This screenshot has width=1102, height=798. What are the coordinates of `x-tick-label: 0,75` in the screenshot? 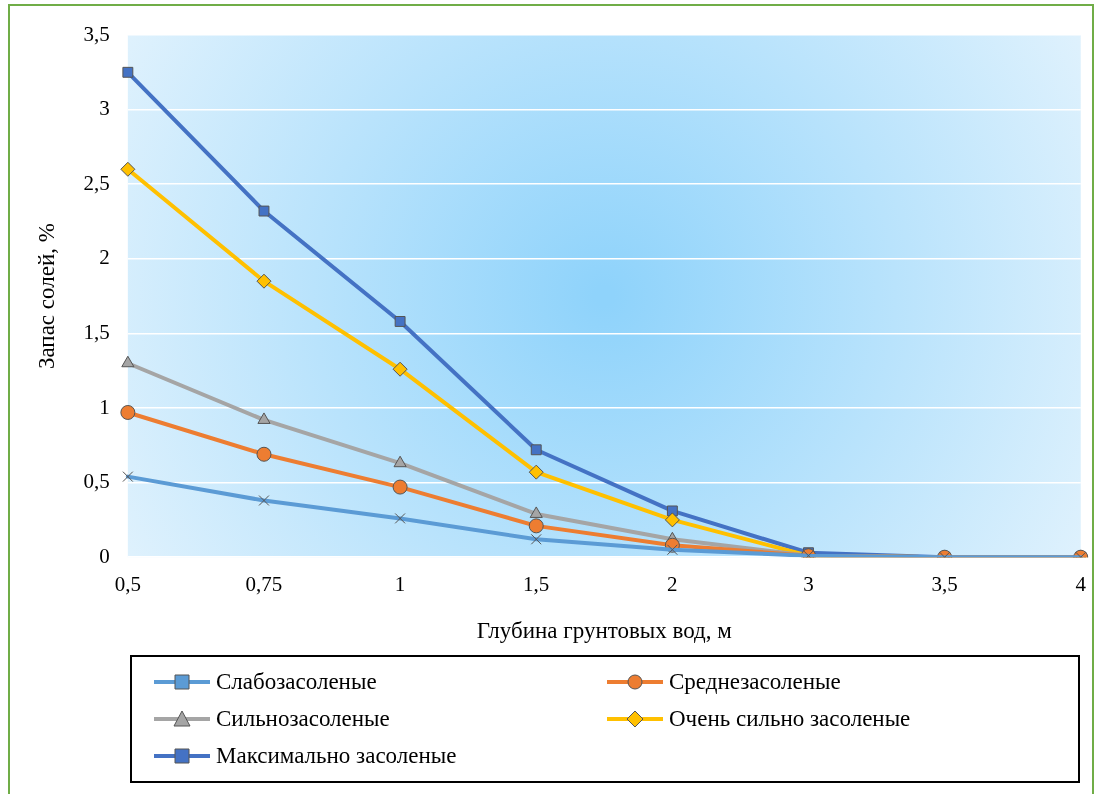 It's located at (264, 584).